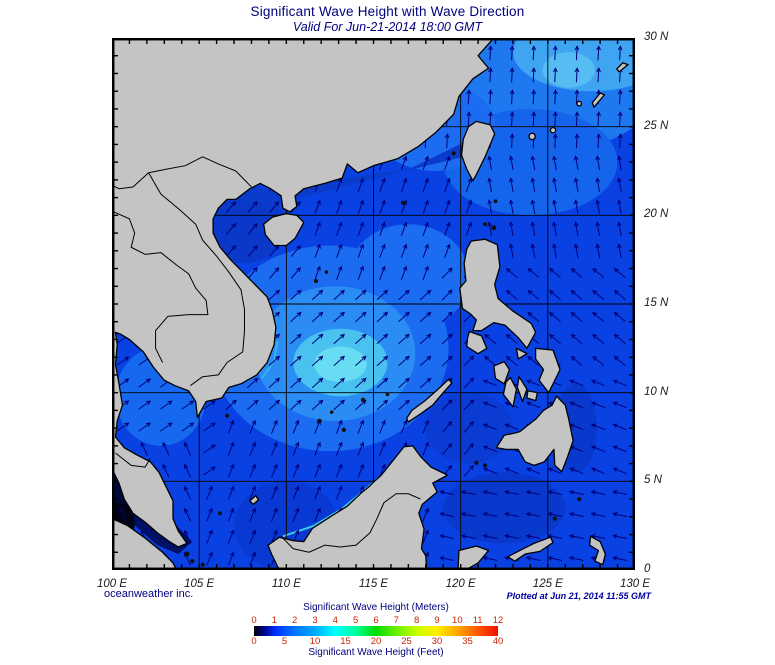 Image resolution: width=775 pixels, height=665 pixels. Describe the element at coordinates (254, 641) in the screenshot. I see `legend-feet-tick: 0` at that location.